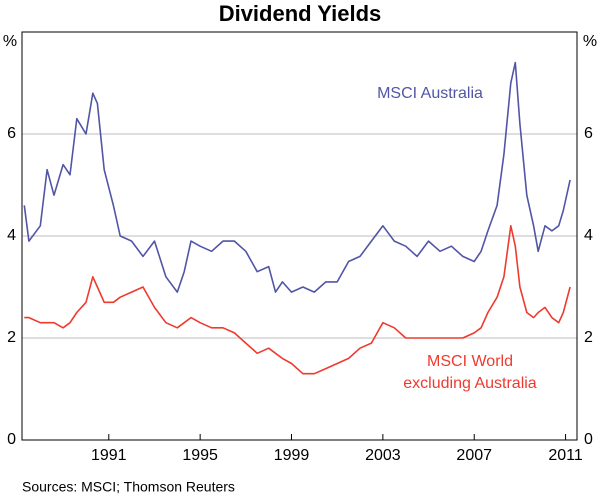 The width and height of the screenshot is (600, 500). Describe the element at coordinates (588, 337) in the screenshot. I see `y2-tick-label: 2` at that location.